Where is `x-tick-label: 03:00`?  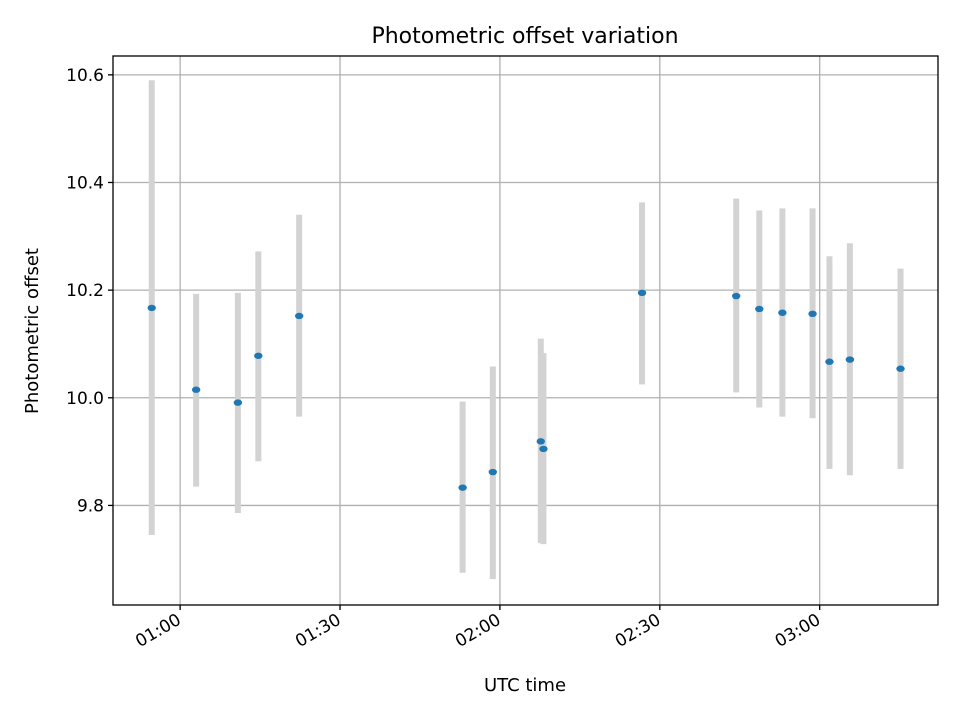 x-tick-label: 03:00 is located at coordinates (798, 631).